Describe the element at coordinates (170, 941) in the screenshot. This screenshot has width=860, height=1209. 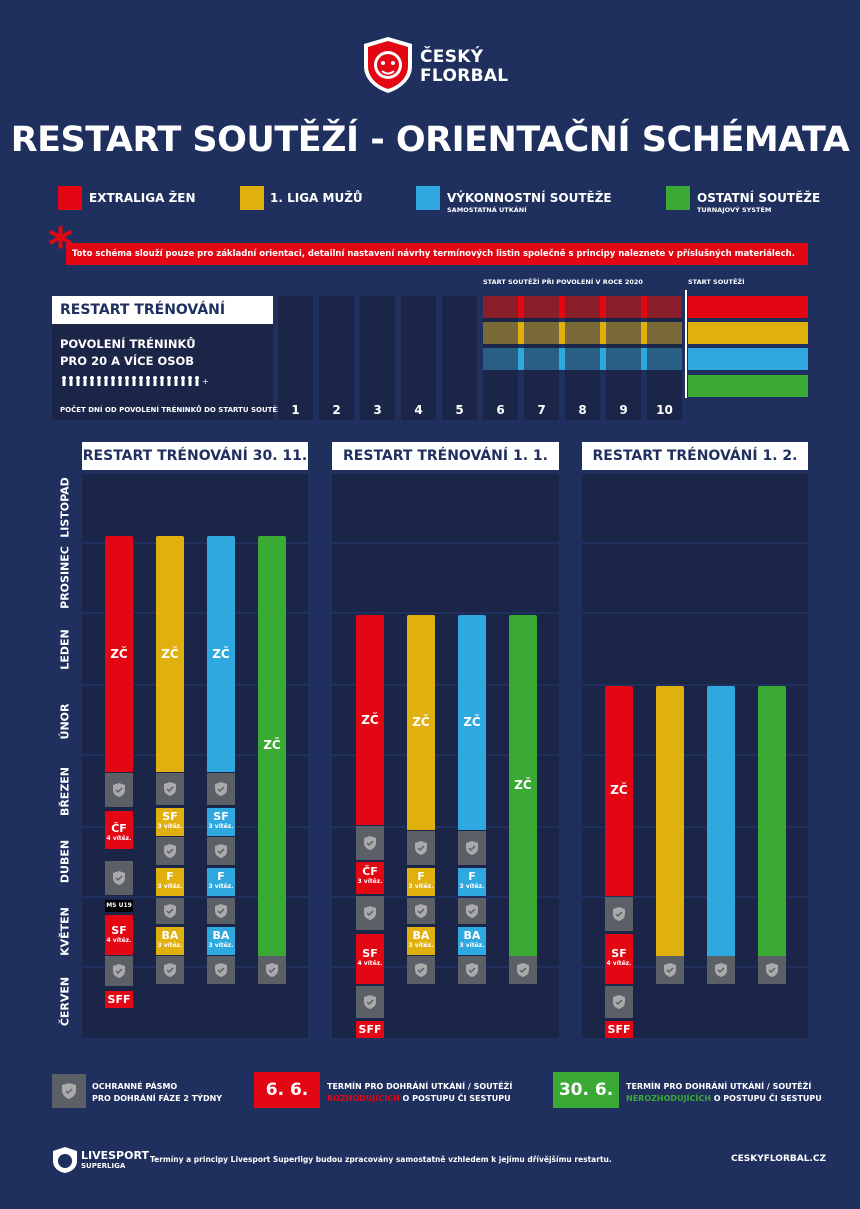
I see `phase-ba: BA 3 vítěz.` at that location.